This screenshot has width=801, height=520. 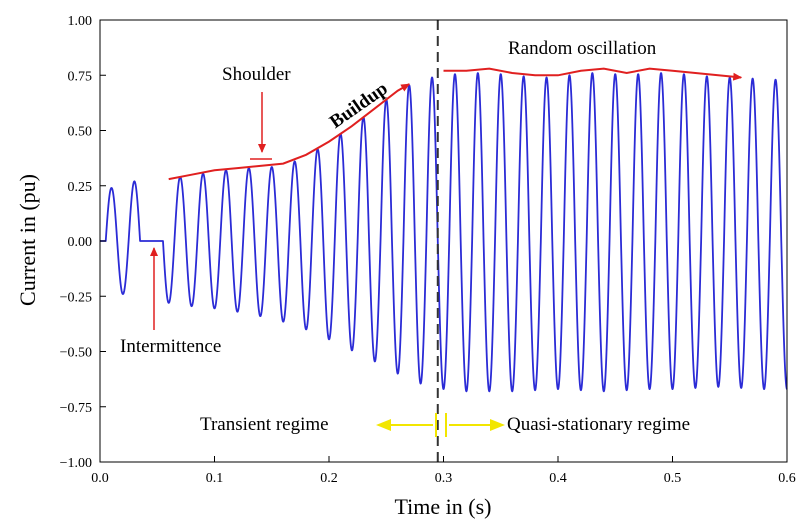 What do you see at coordinates (80, 132) in the screenshot?
I see `y-tick-label: 0.50` at bounding box center [80, 132].